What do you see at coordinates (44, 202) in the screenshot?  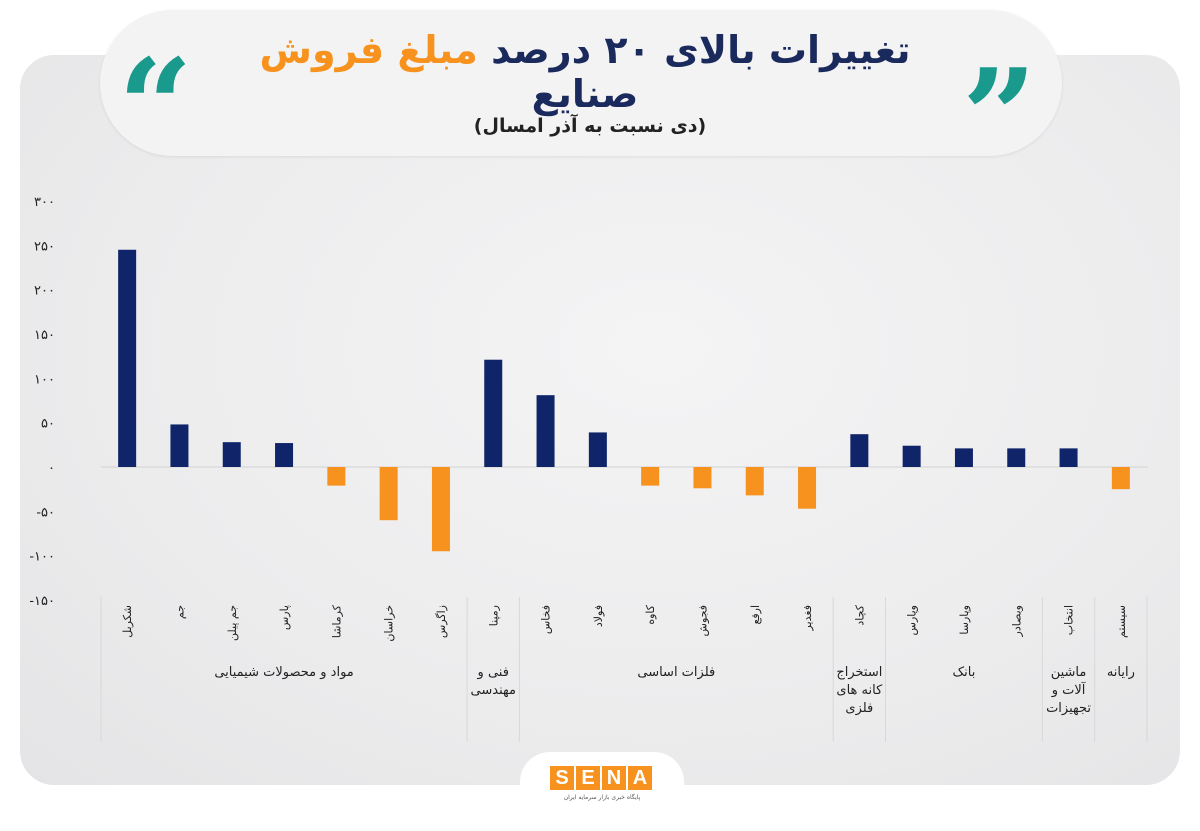 I see `y-tick-label: ۳۰۰` at bounding box center [44, 202].